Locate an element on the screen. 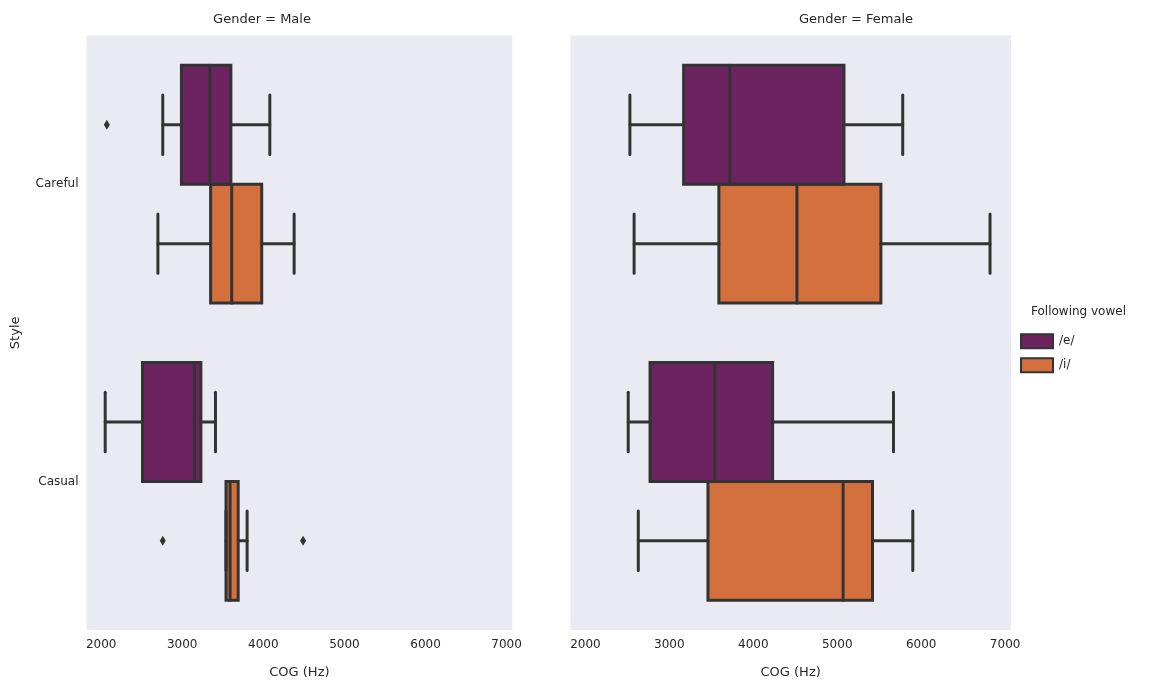 This screenshot has width=1156, height=684. y-tick-label: Careful is located at coordinates (57, 183).